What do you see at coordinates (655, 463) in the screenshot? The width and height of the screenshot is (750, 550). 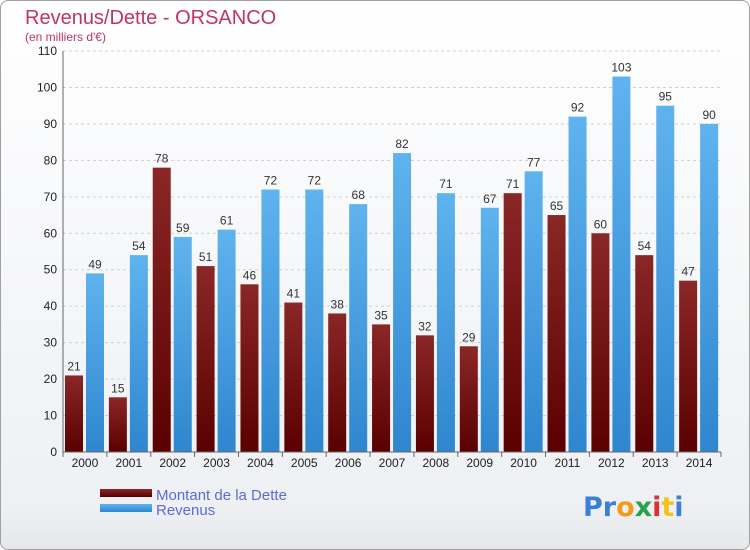 I see `x-tick-label: 2013` at bounding box center [655, 463].